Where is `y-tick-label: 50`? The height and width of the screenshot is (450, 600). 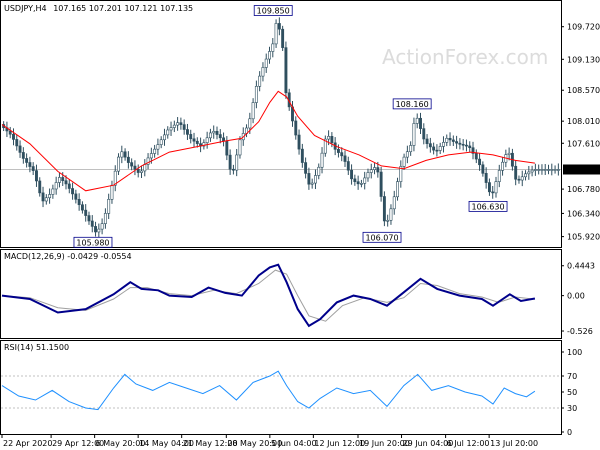 y-tick-label: 50 is located at coordinates (572, 392).